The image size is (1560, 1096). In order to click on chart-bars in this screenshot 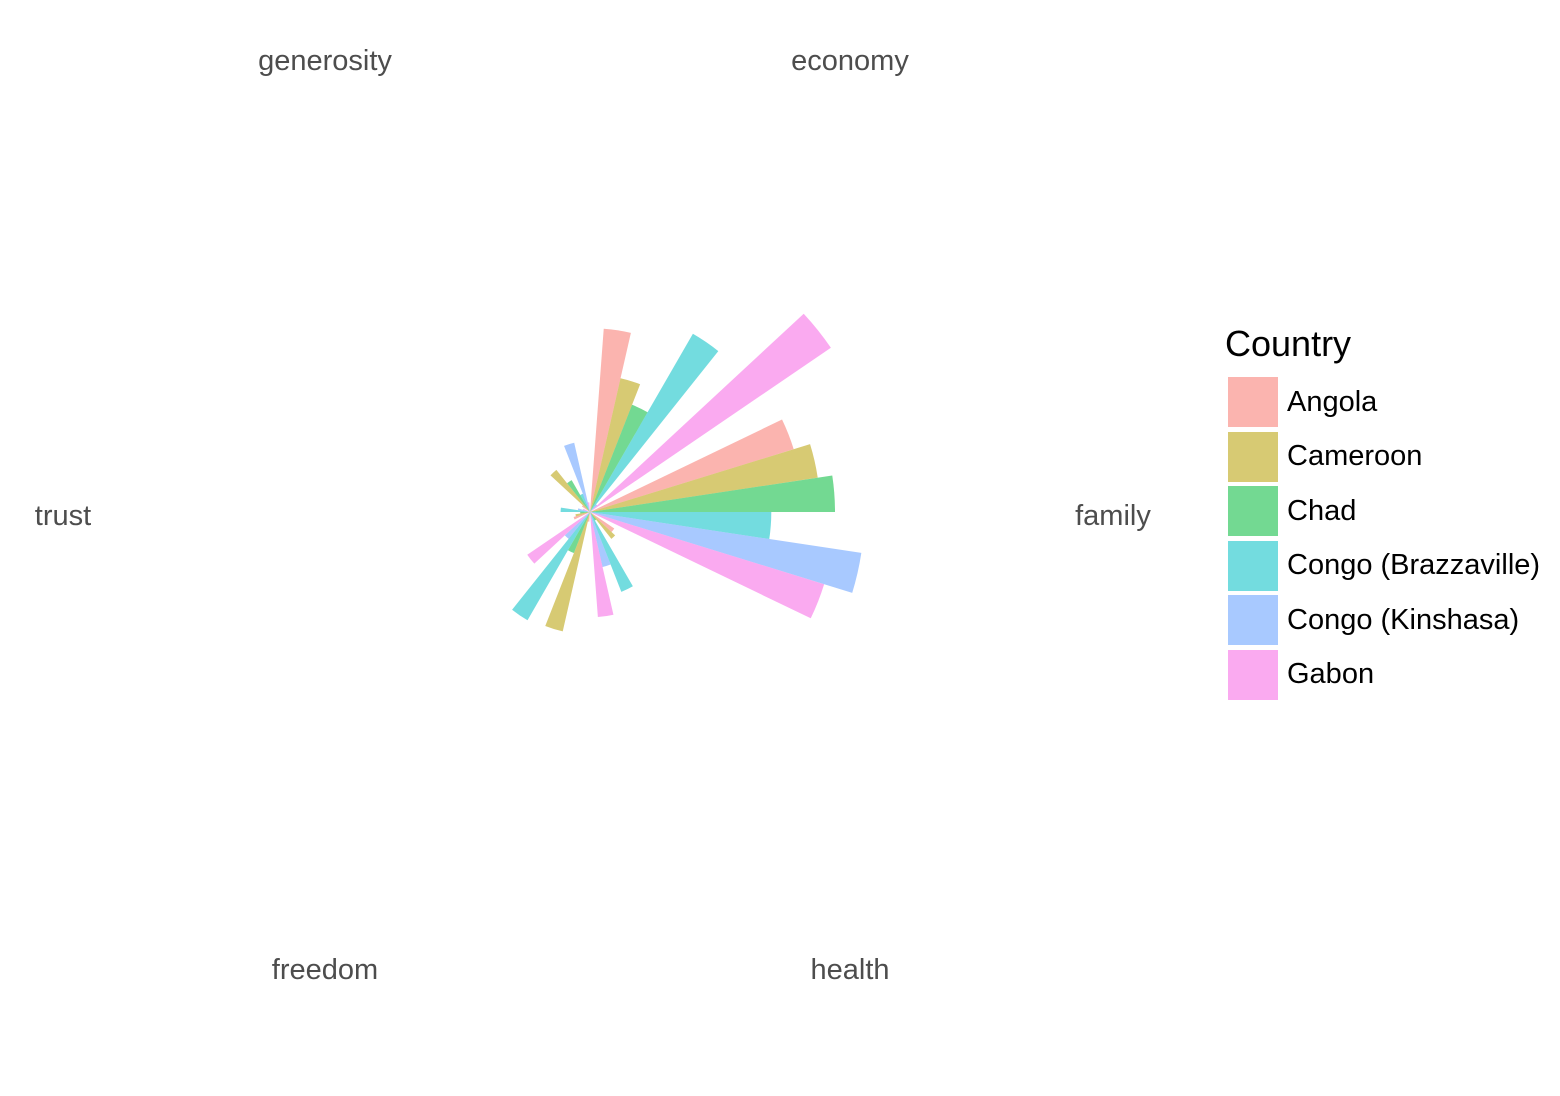, I will do `click(687, 472)`.